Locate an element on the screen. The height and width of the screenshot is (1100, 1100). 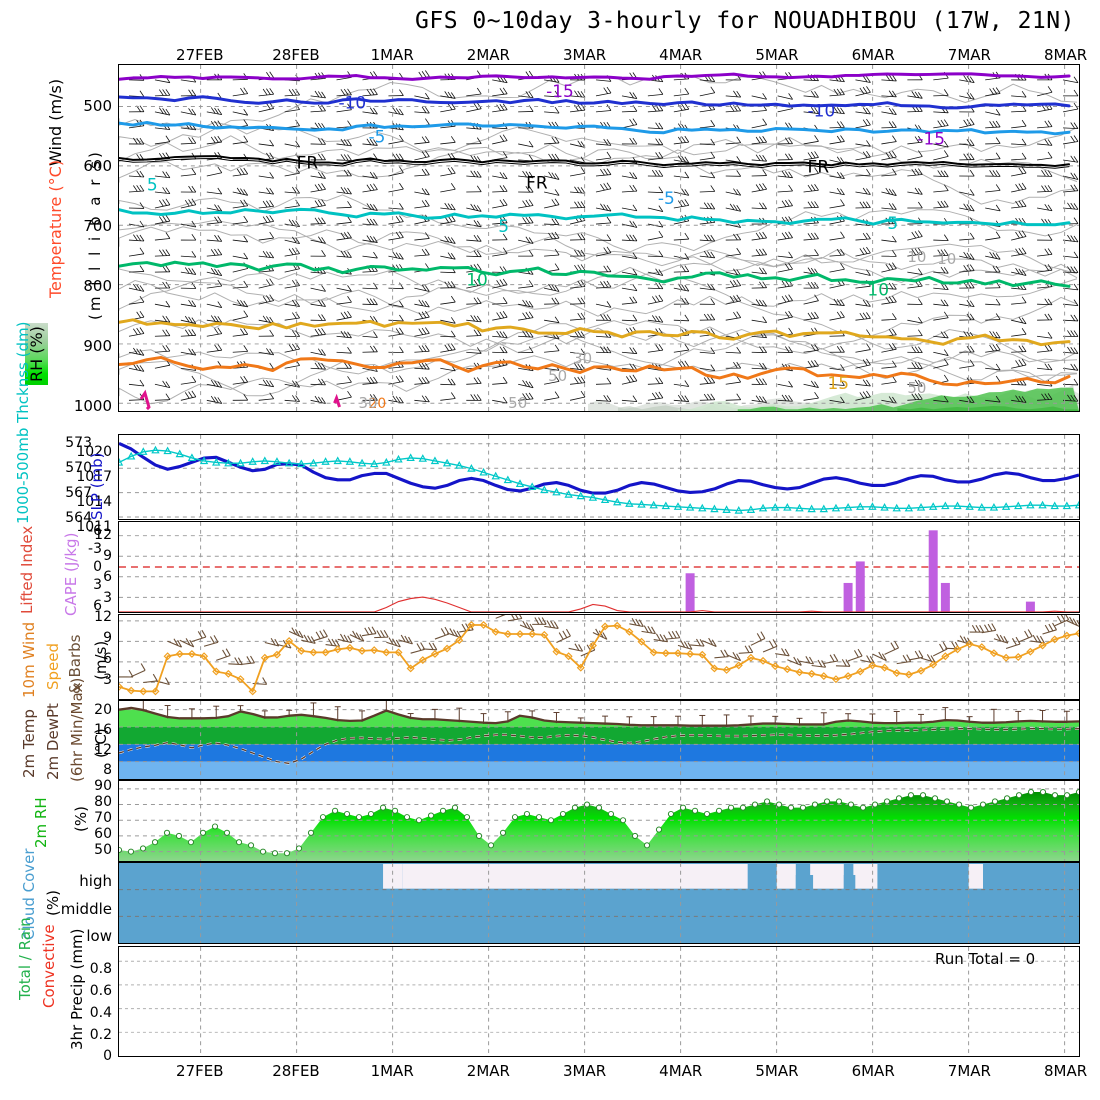
thickness-label: 1000-500mb Thcknss (dm) is located at coordinates (23, 422).